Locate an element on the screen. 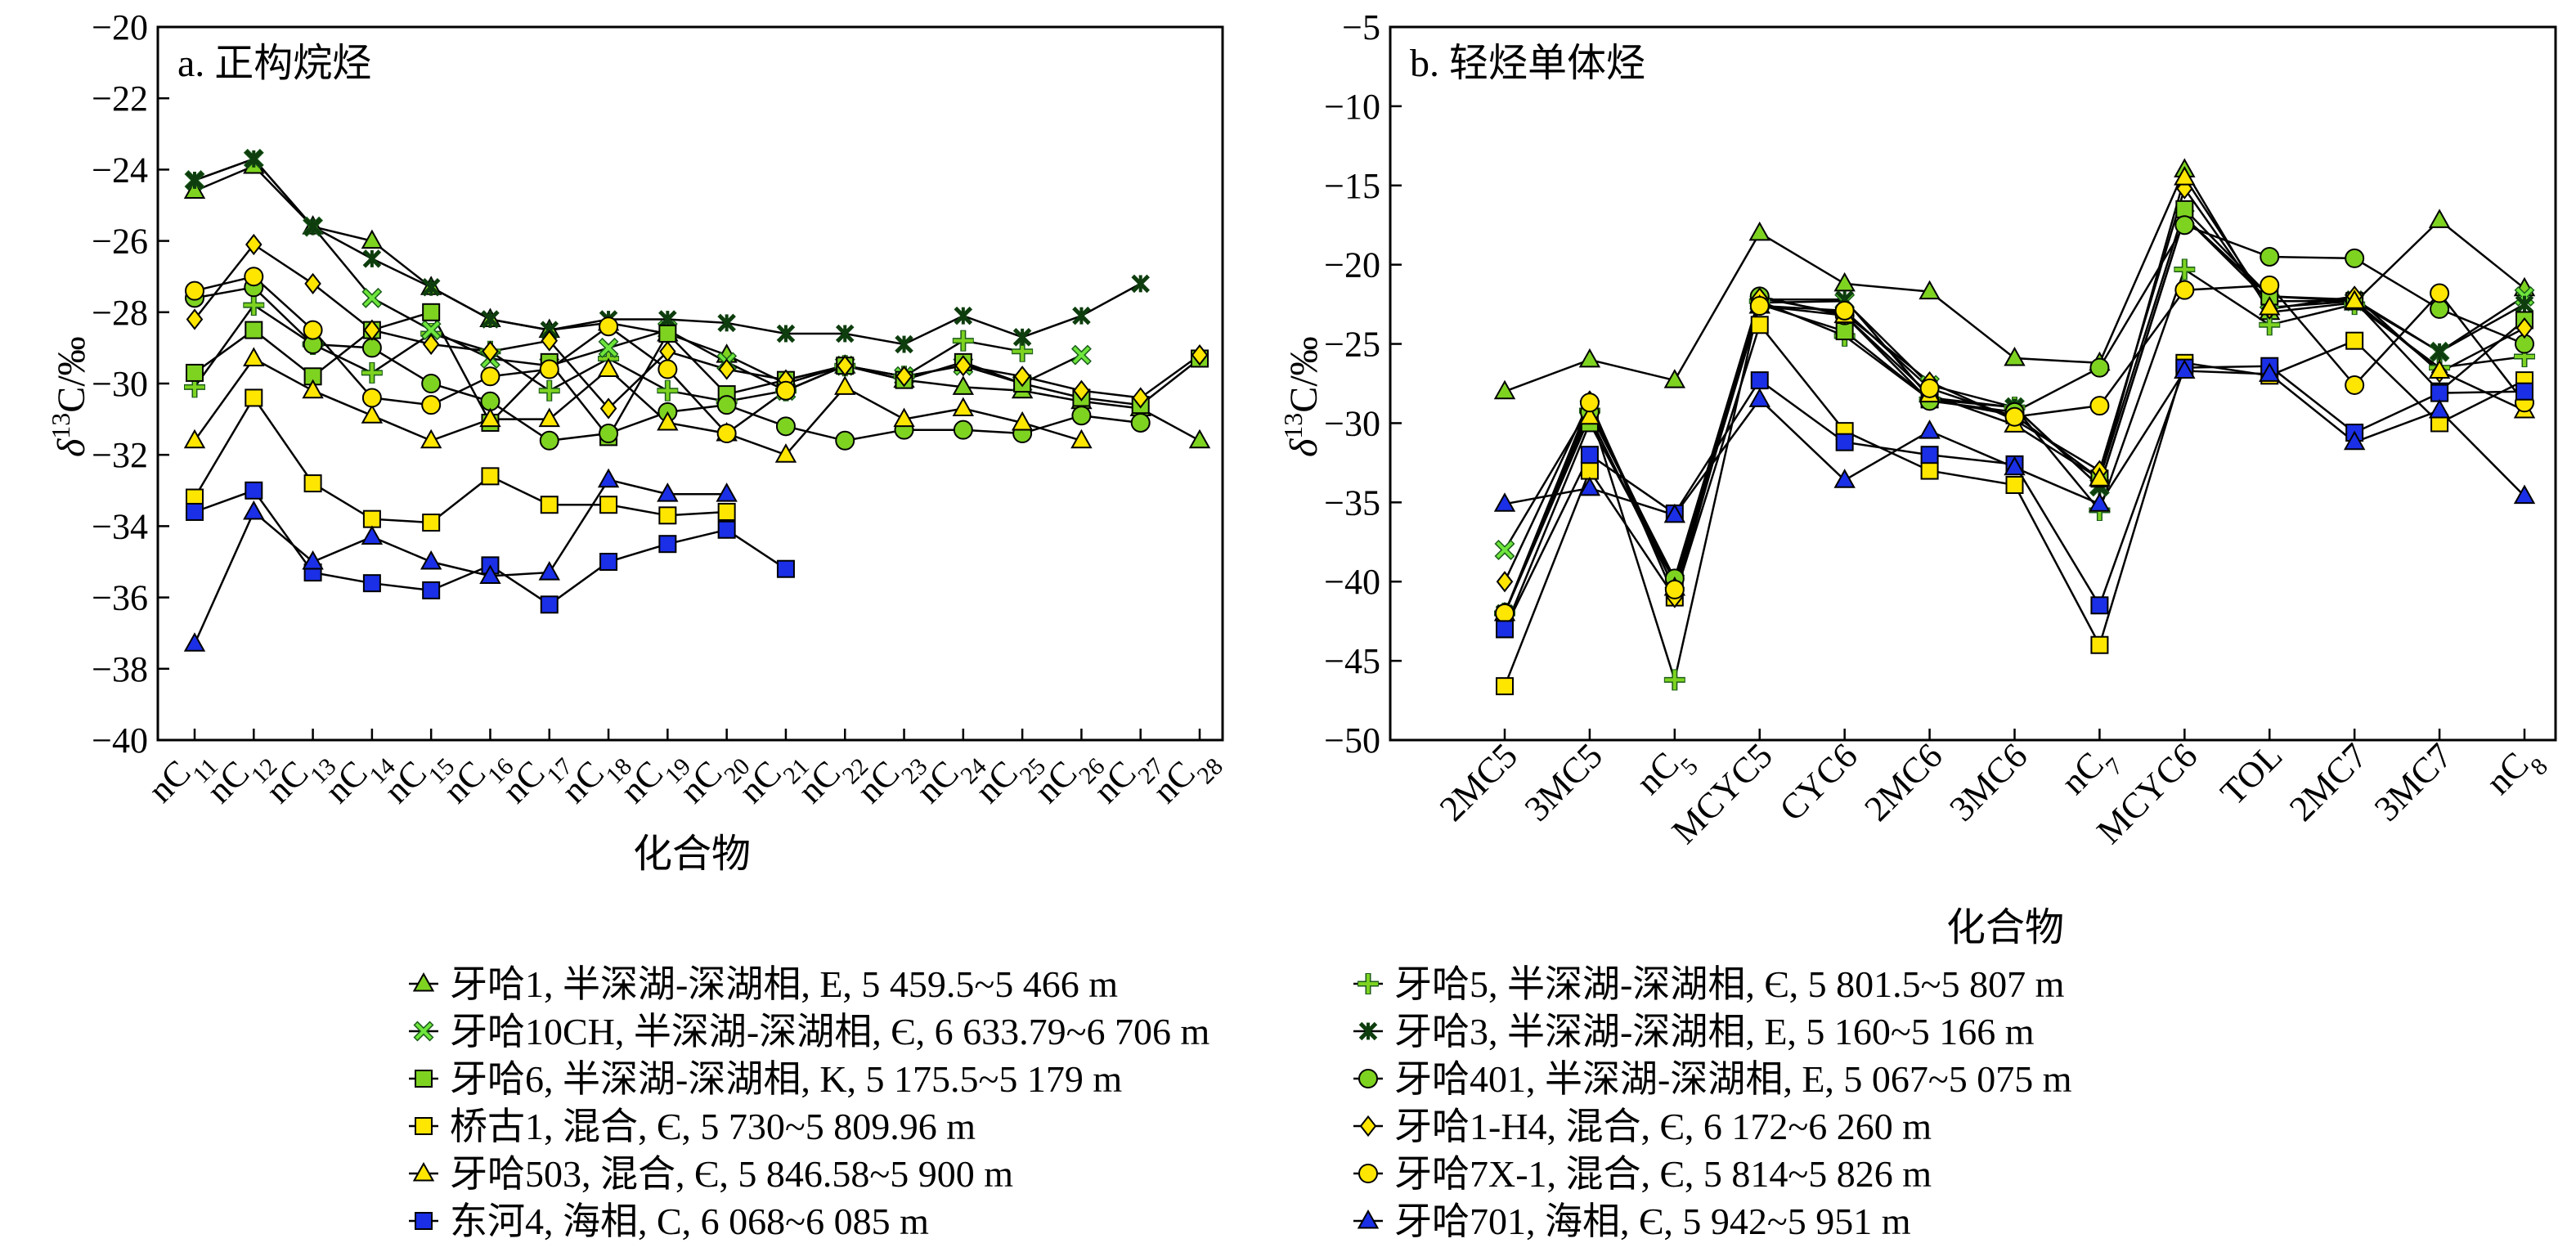 This screenshot has width=2576, height=1243. pa-y-tick-label: −26 is located at coordinates (120, 242).